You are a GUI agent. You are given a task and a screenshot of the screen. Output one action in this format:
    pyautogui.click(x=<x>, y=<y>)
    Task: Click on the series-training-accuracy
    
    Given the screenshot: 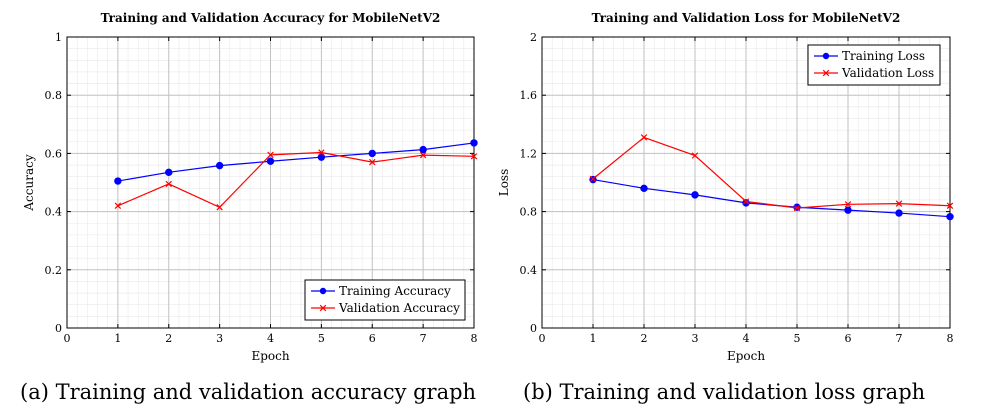 What is the action you would take?
    pyautogui.click(x=296, y=162)
    